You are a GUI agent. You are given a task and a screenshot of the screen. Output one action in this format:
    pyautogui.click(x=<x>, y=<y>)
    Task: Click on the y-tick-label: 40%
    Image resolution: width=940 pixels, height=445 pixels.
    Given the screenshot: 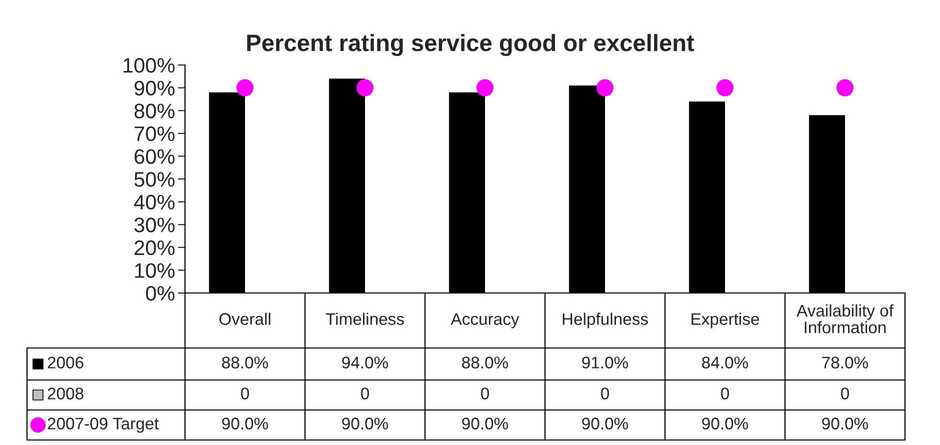 What is the action you would take?
    pyautogui.click(x=154, y=202)
    